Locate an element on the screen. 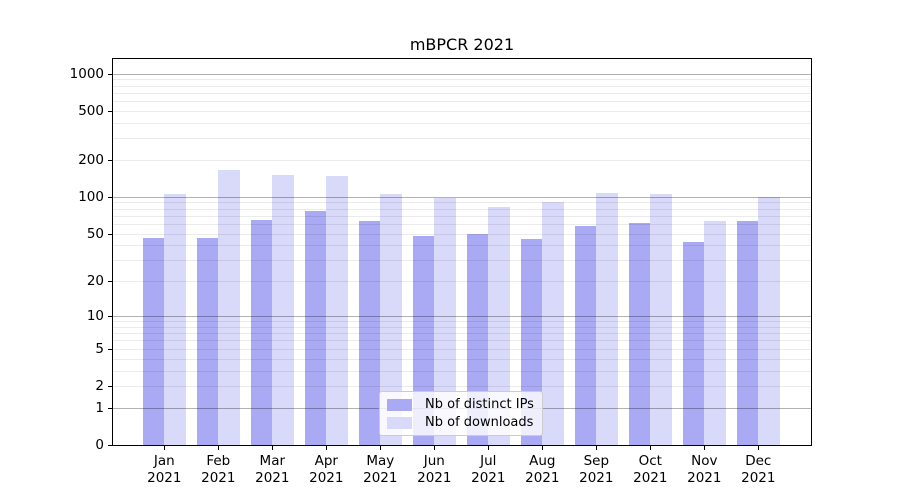 Image resolution: width=900 pixels, height=500 pixels. y-tick-label: 20 is located at coordinates (95, 281).